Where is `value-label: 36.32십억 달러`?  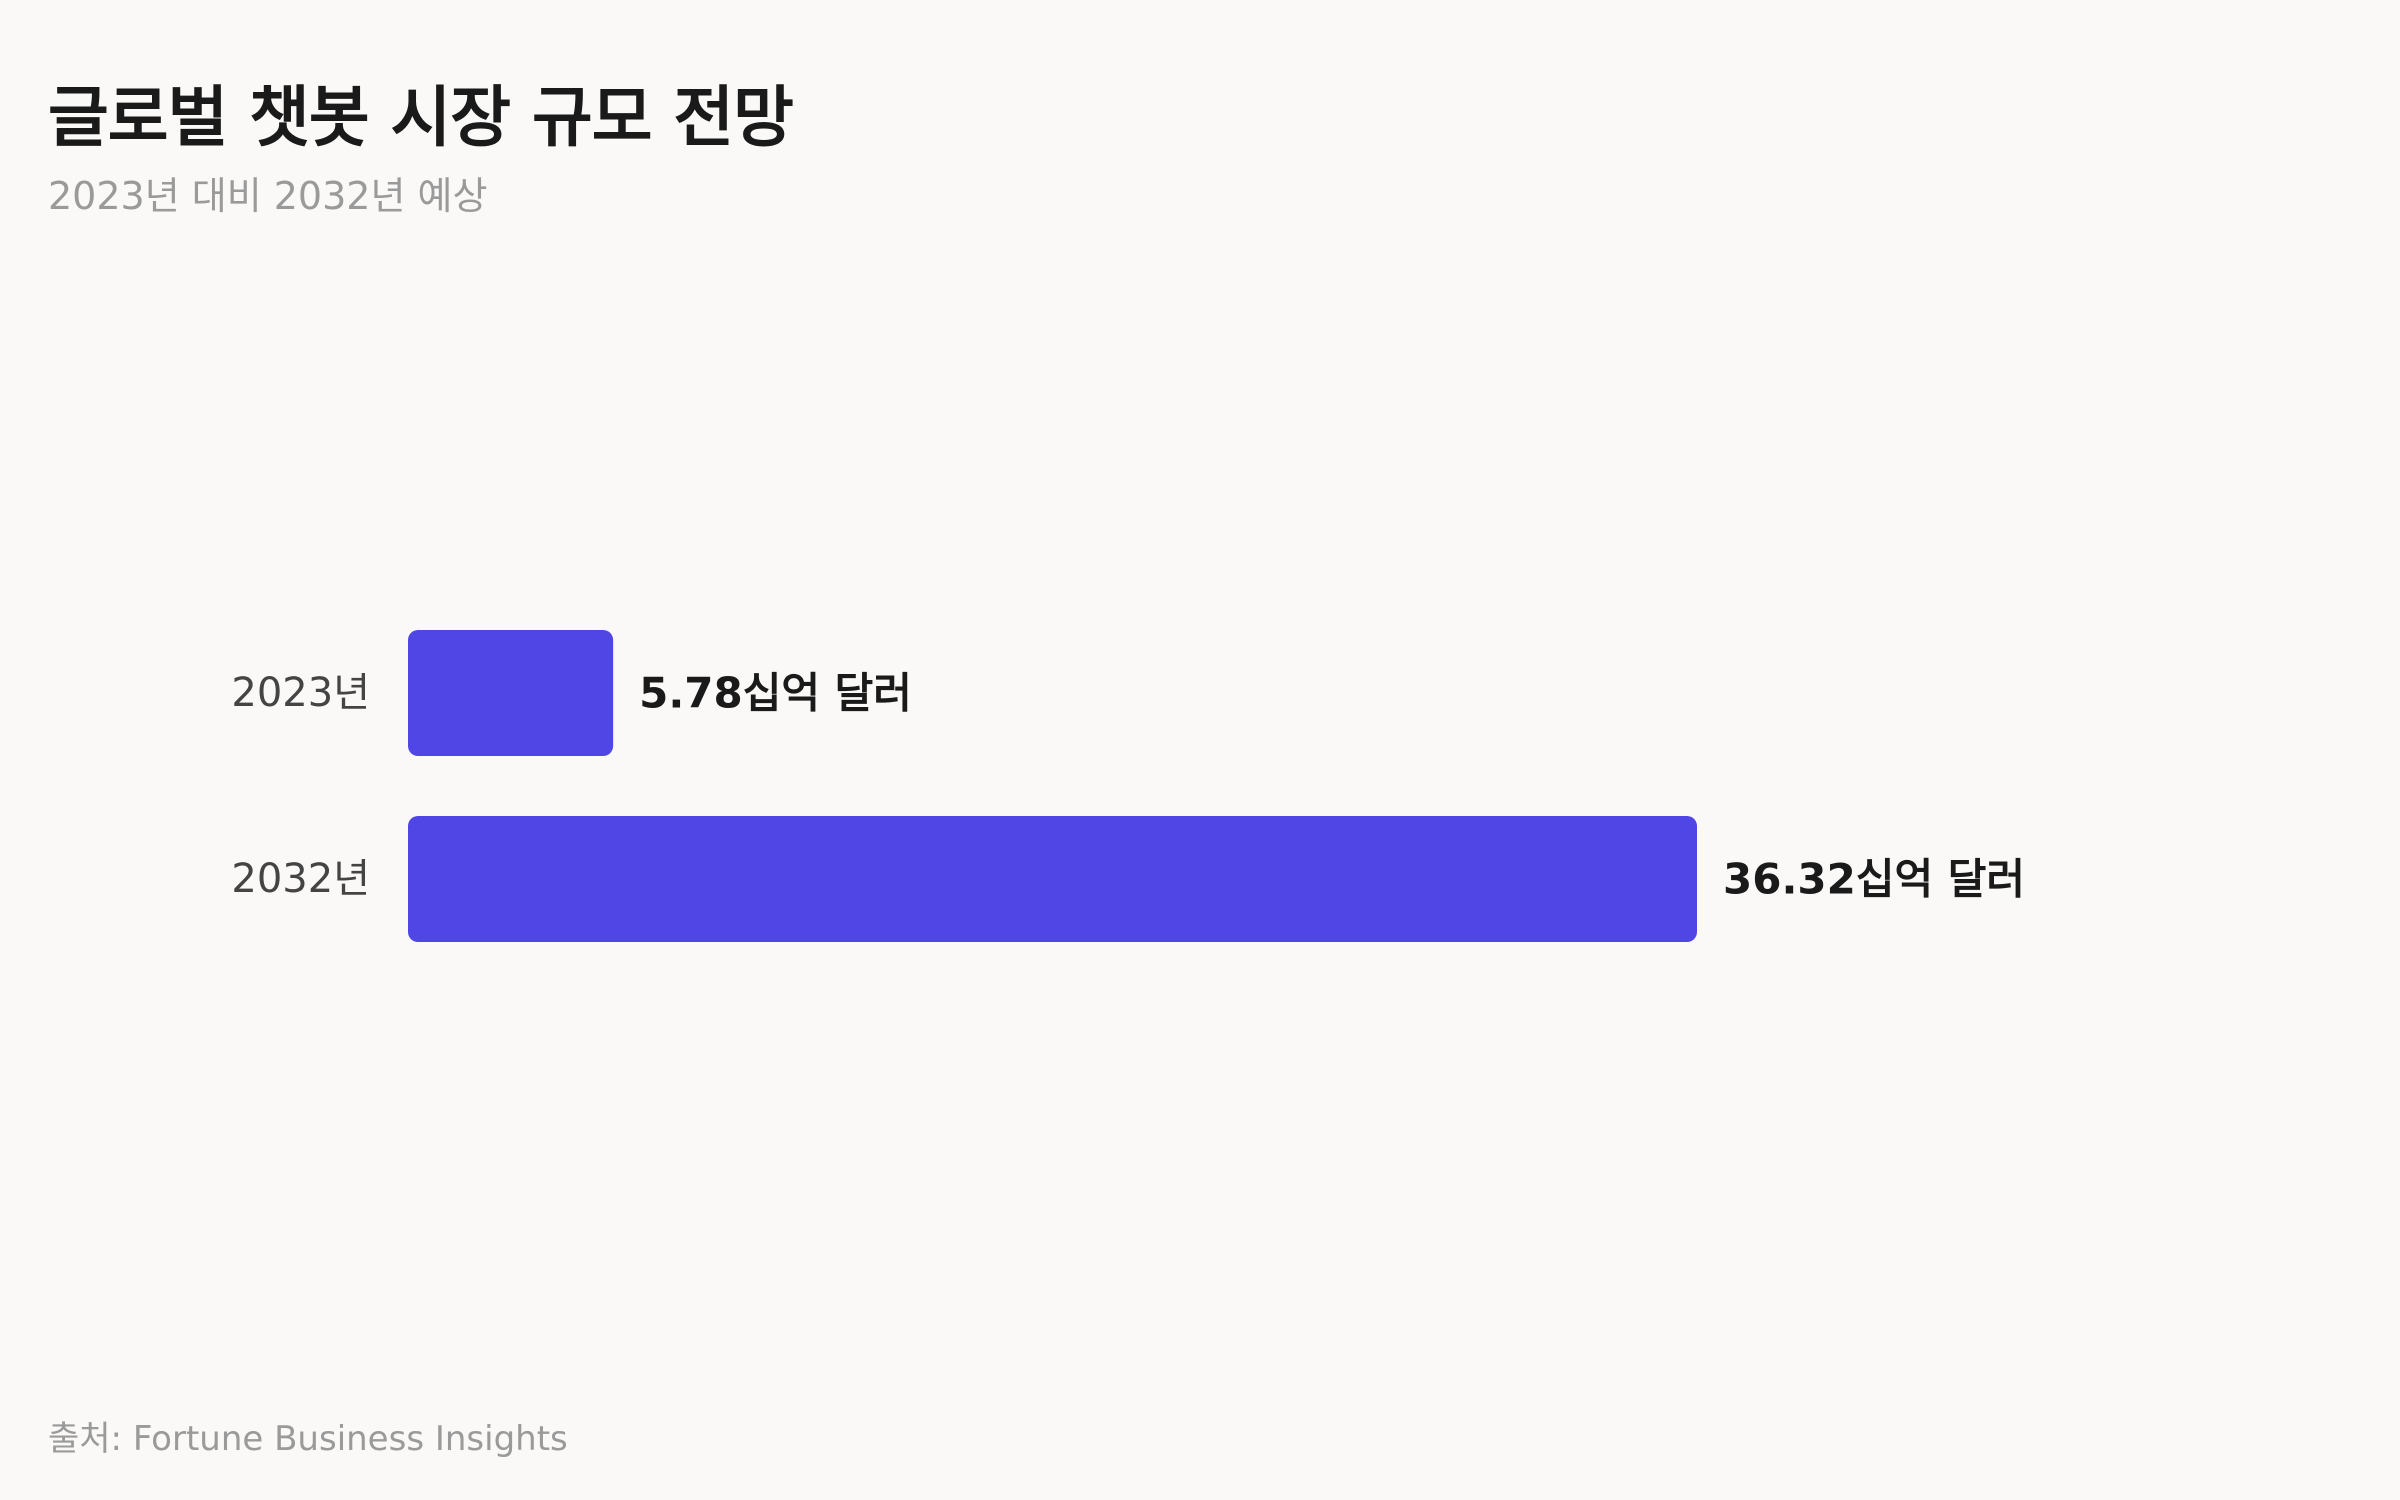
value-label: 36.32십억 달러 is located at coordinates (1874, 879).